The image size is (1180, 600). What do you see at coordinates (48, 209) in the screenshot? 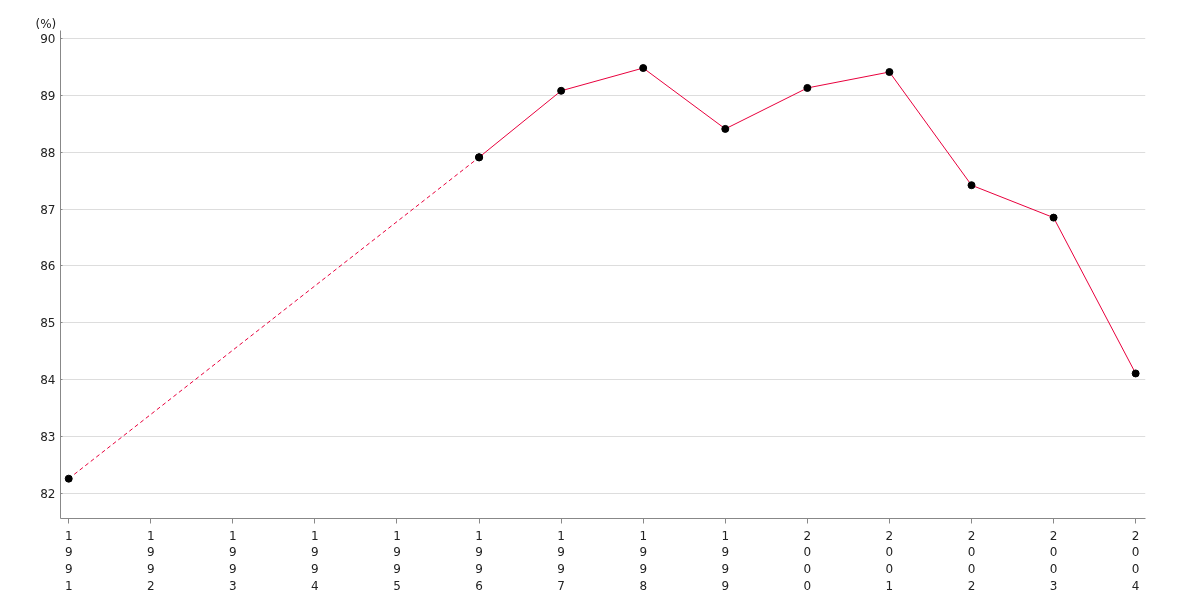
I see `y-tick-label: 87` at bounding box center [48, 209].